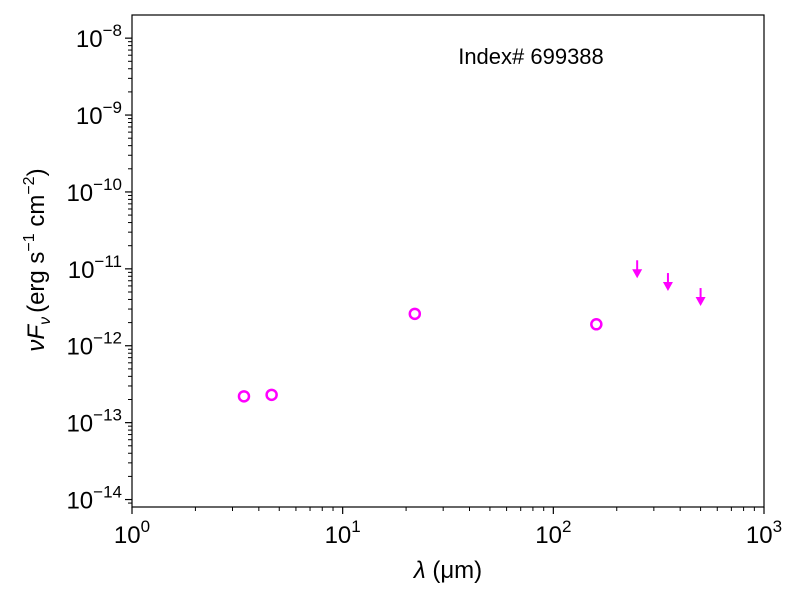 The image size is (800, 600). Describe the element at coordinates (777, 526) in the screenshot. I see `x-tick-exp: 3` at that location.